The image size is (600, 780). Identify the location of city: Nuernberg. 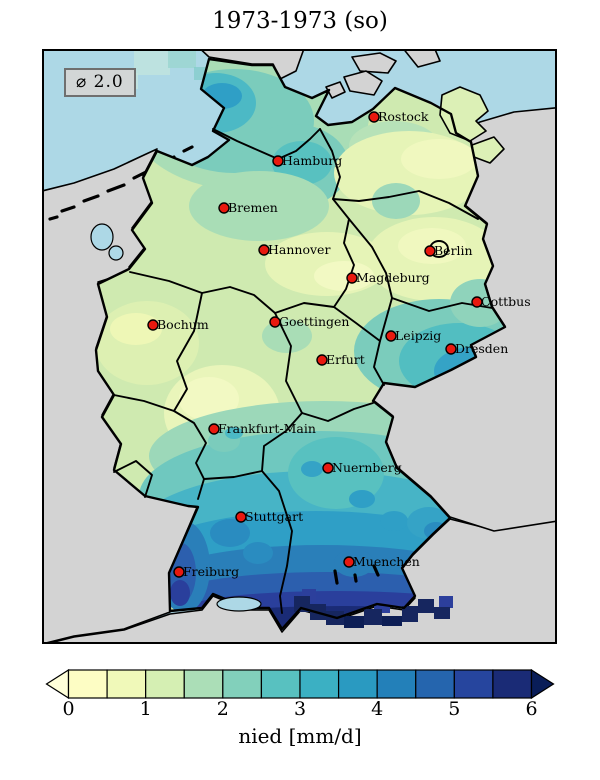
(362, 467).